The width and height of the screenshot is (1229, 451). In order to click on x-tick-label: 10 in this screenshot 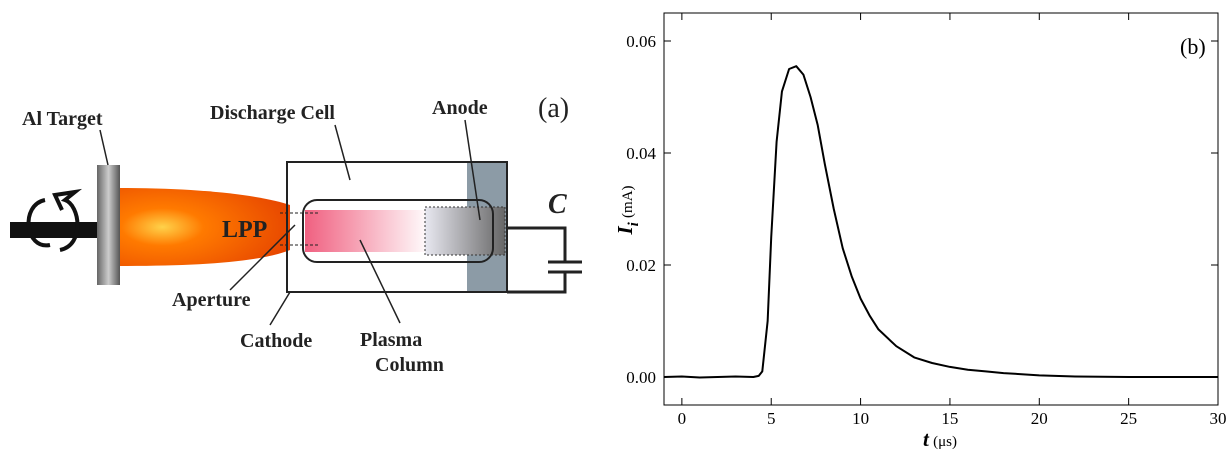, I will do `click(860, 418)`.